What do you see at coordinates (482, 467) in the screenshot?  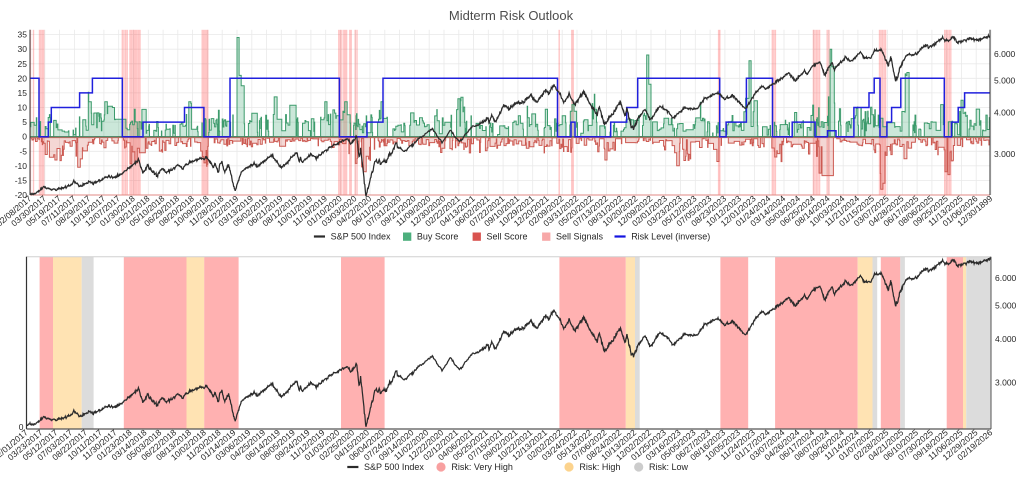 I see `svg-text: Risk: Very High` at bounding box center [482, 467].